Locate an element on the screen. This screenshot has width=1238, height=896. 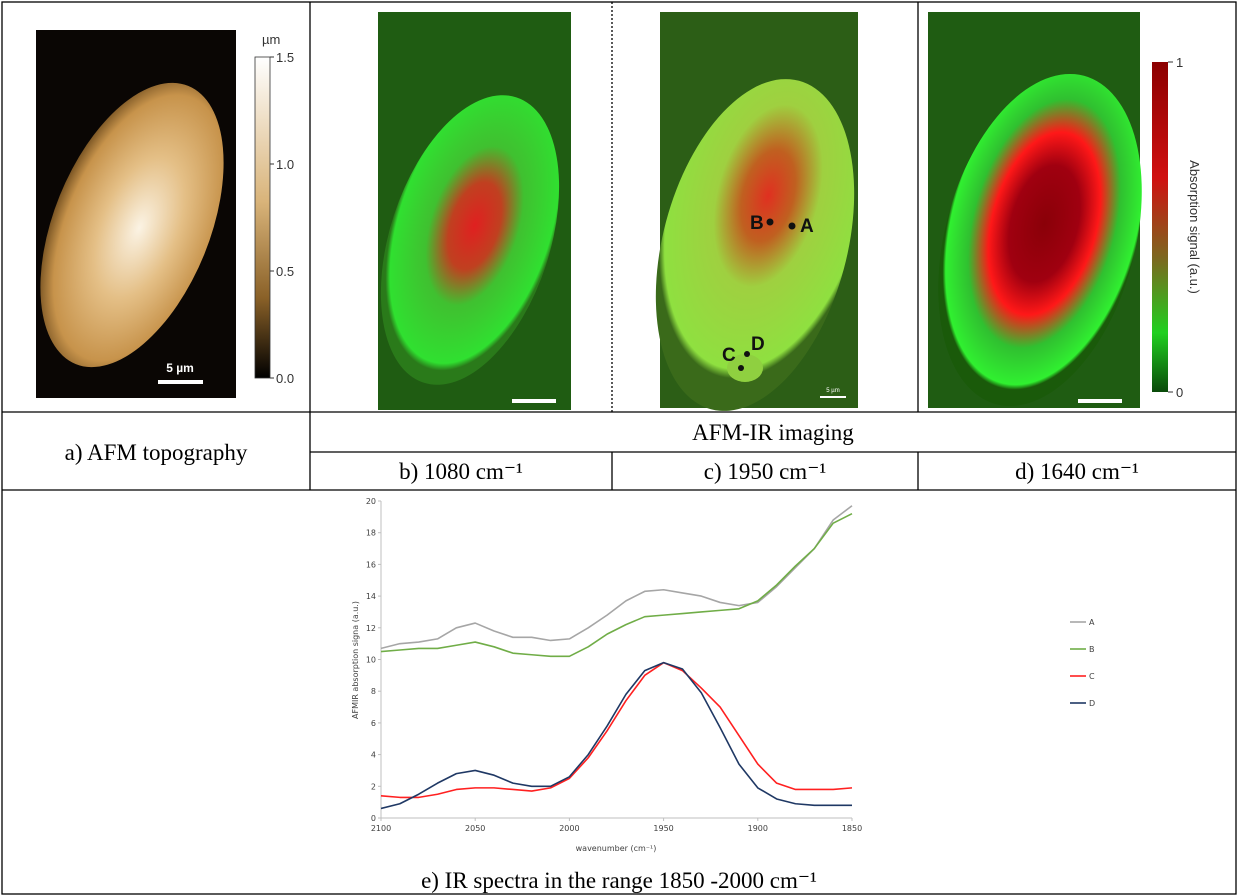
caption: a) AFM topography is located at coordinates (156, 452).